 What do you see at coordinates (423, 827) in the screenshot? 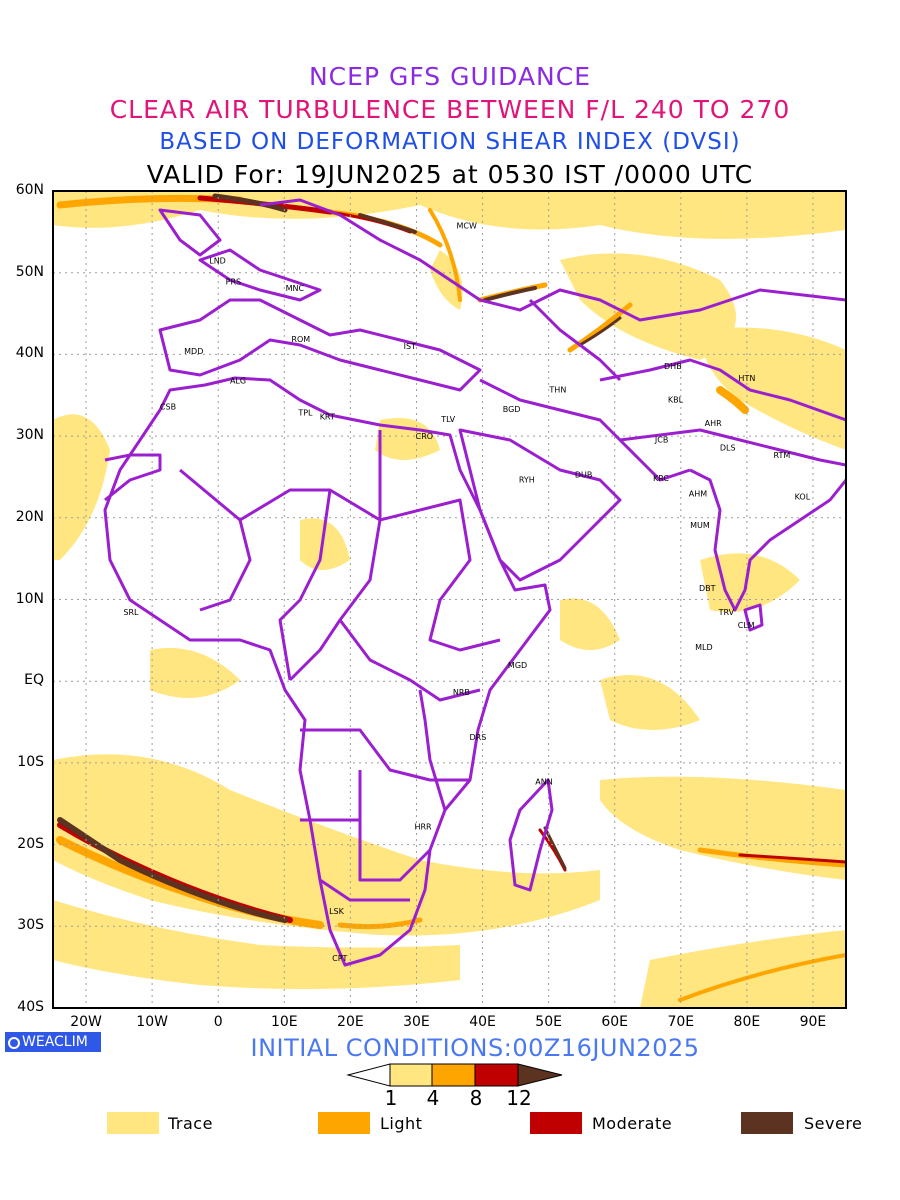
I see `station-label: HRR` at bounding box center [423, 827].